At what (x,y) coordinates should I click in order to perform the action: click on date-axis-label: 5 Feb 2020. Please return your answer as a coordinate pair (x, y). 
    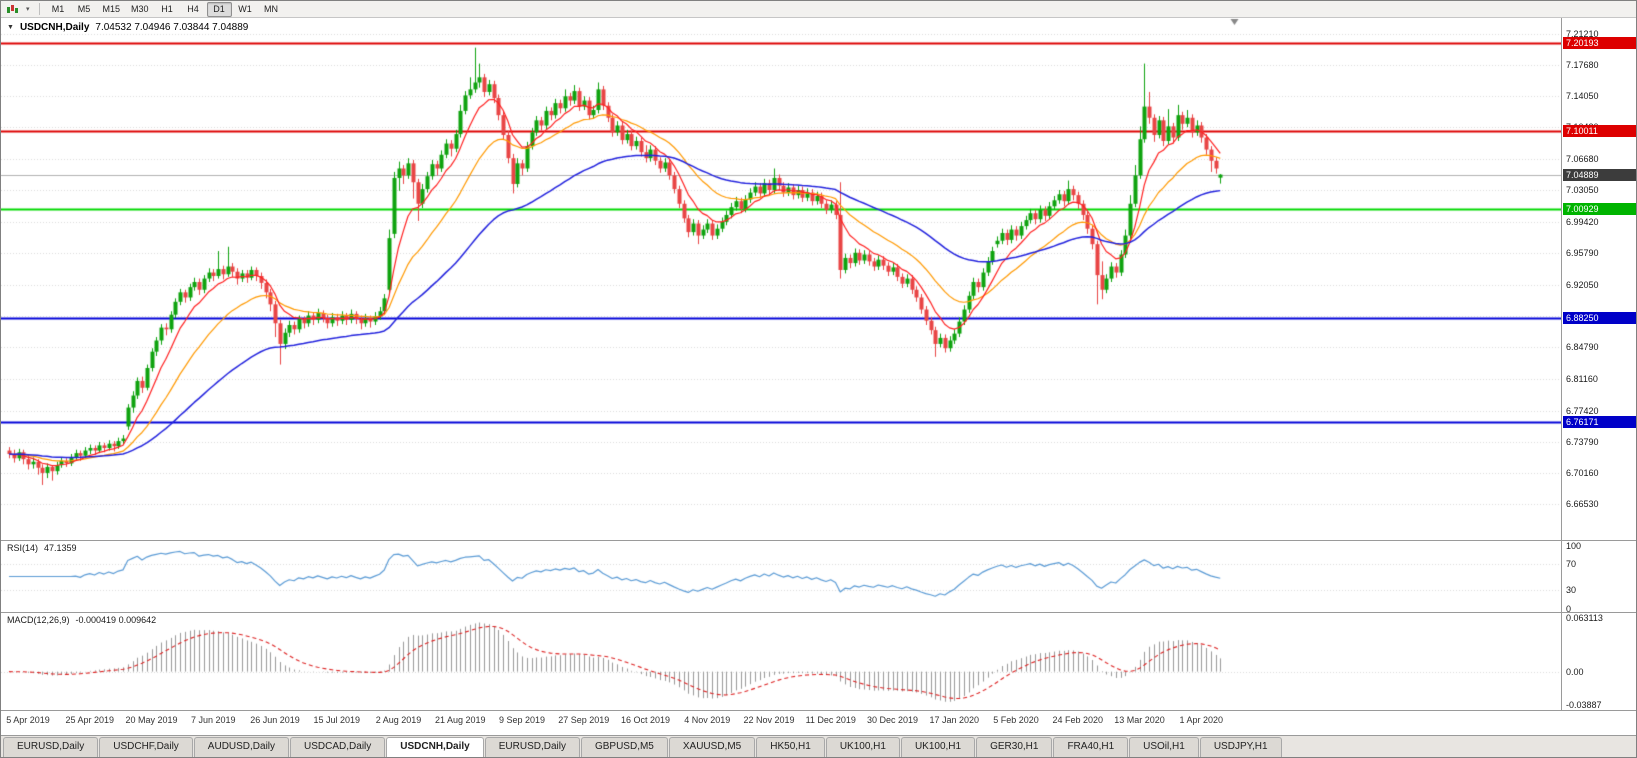
    Looking at the image, I should click on (1016, 720).